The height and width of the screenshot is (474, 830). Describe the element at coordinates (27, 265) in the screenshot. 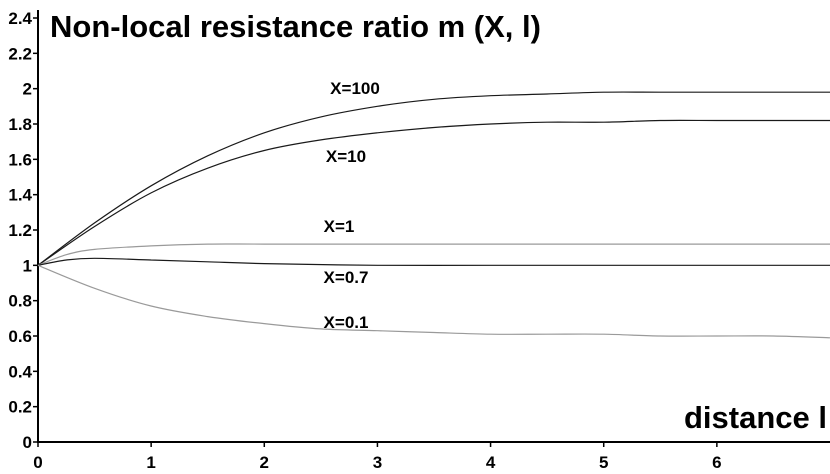

I see `y-tick-label: 1` at that location.